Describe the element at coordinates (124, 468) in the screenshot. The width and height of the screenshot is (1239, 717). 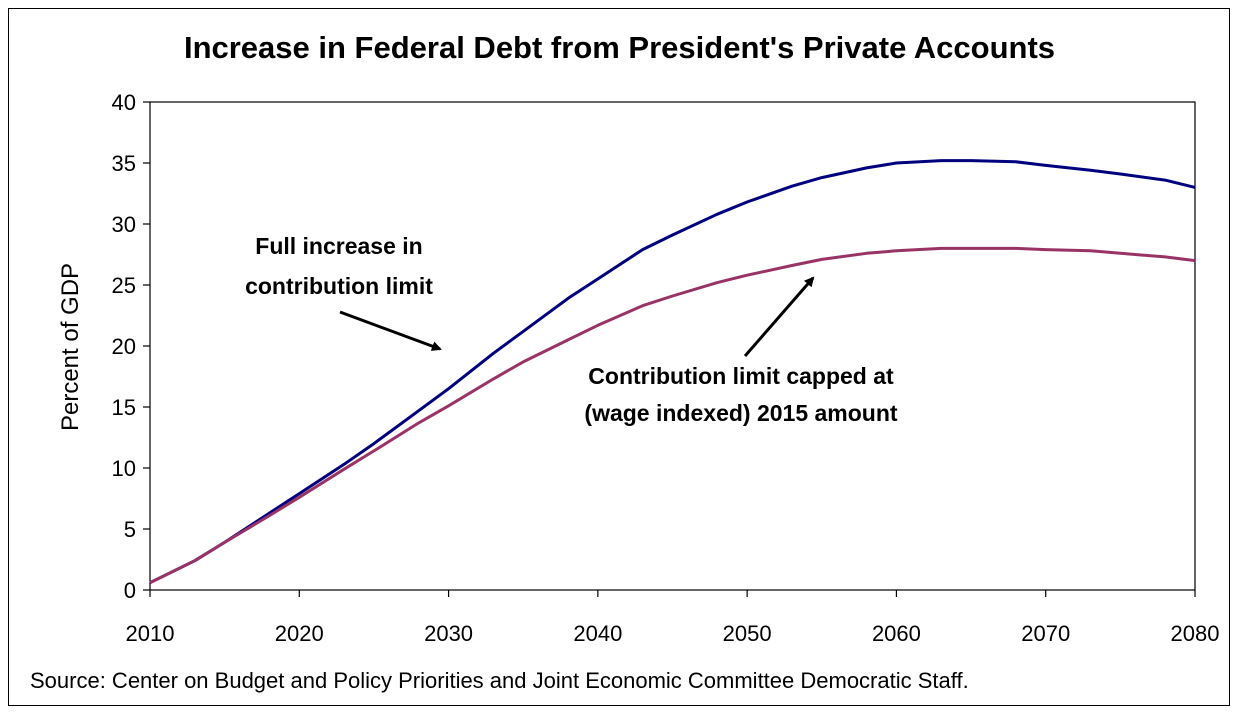
I see `y-tick-label: 10` at that location.